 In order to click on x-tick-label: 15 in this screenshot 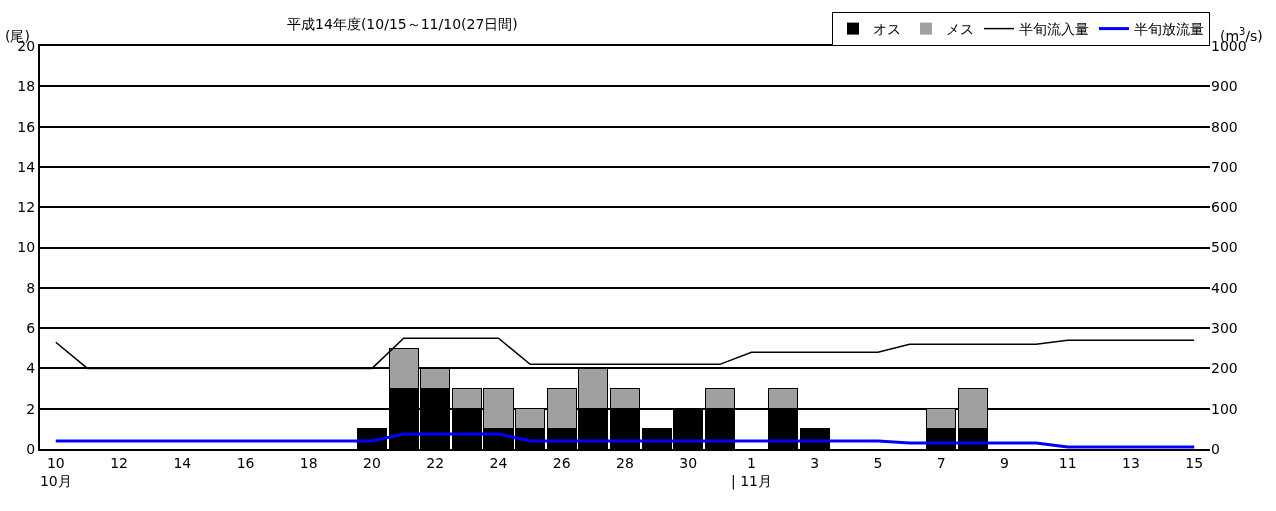, I will do `click(1194, 462)`.